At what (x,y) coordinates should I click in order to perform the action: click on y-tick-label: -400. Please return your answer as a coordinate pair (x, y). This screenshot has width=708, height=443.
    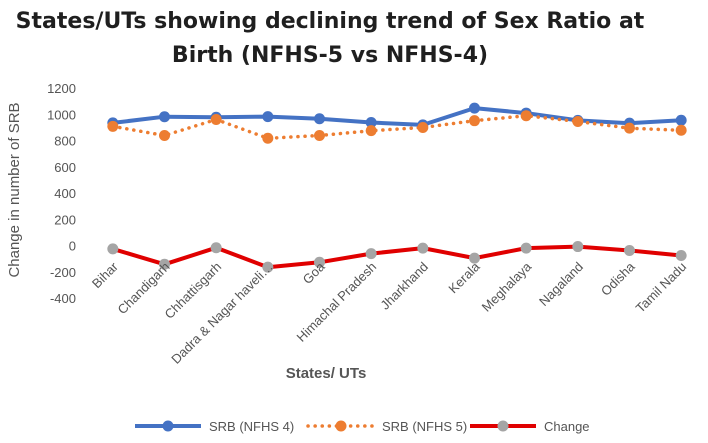
    Looking at the image, I should click on (63, 298).